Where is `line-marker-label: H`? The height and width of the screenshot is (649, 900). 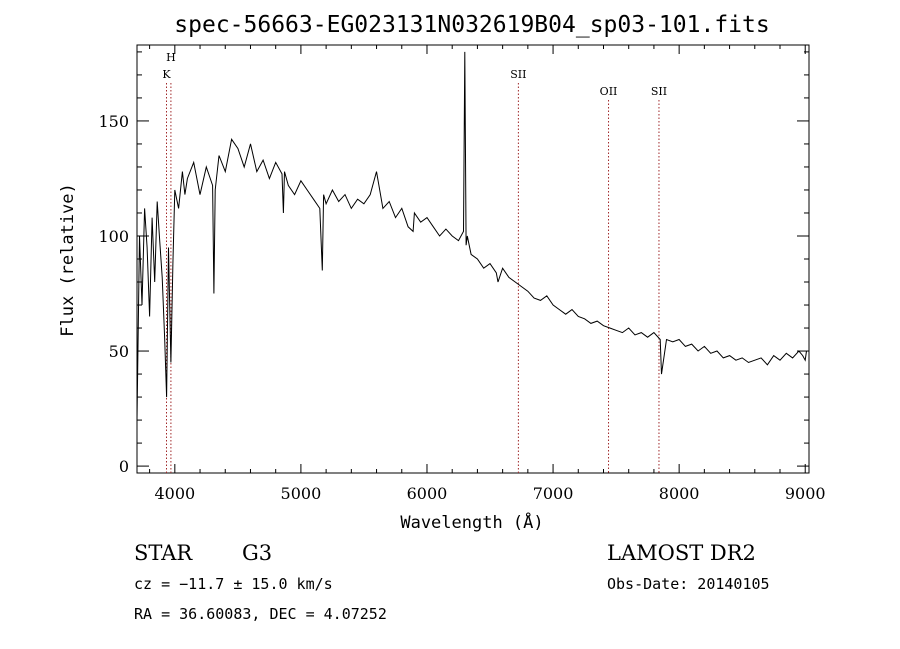 line-marker-label: H is located at coordinates (171, 57).